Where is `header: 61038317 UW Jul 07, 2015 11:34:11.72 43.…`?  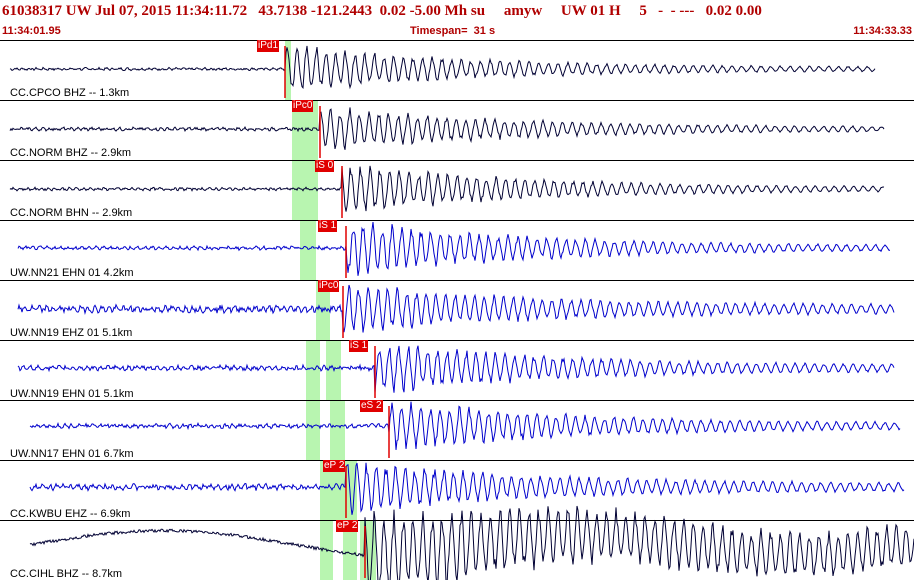
header: 61038317 UW Jul 07, 2015 11:34:11.72 43.… is located at coordinates (457, 20).